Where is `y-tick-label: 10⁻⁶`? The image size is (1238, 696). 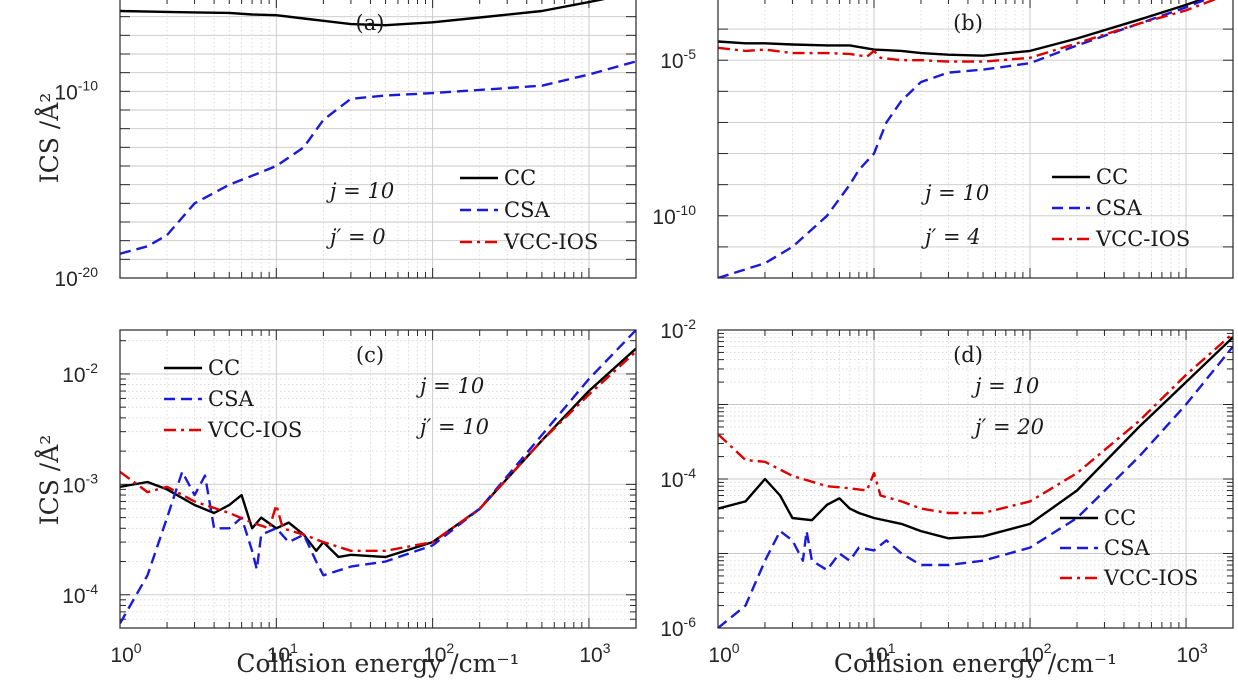
y-tick-label: 10⁻⁶ is located at coordinates (678, 627).